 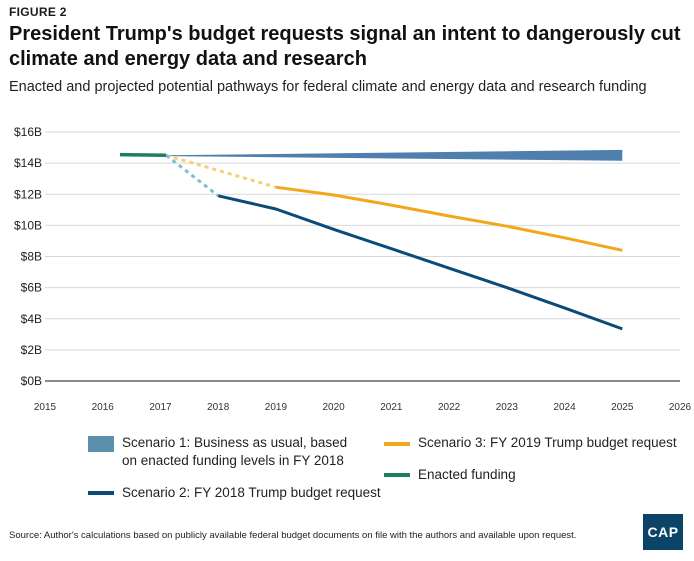 I want to click on scenario1-band, so click(x=394, y=155).